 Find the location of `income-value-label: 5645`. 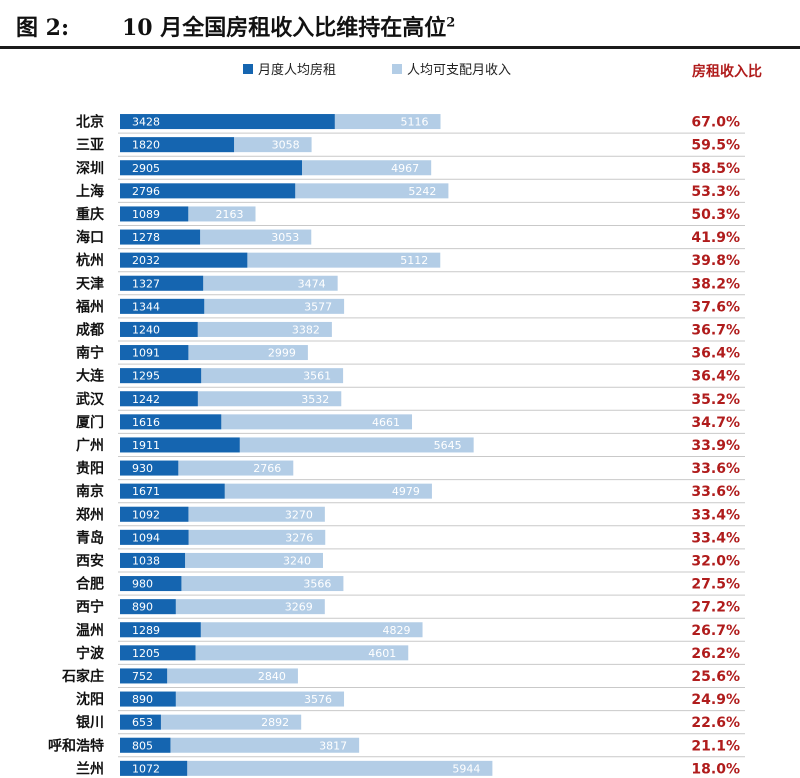

income-value-label: 5645 is located at coordinates (448, 445).